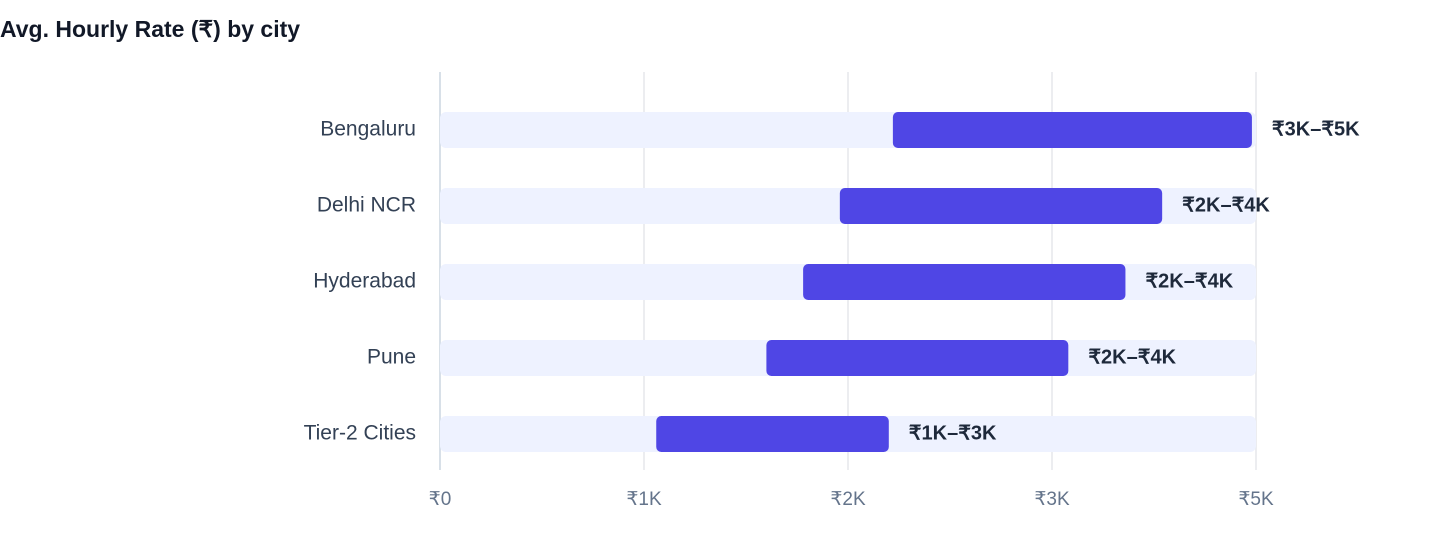 The height and width of the screenshot is (560, 1440). What do you see at coordinates (368, 129) in the screenshot?
I see `y-tick-label: Bengaluru` at bounding box center [368, 129].